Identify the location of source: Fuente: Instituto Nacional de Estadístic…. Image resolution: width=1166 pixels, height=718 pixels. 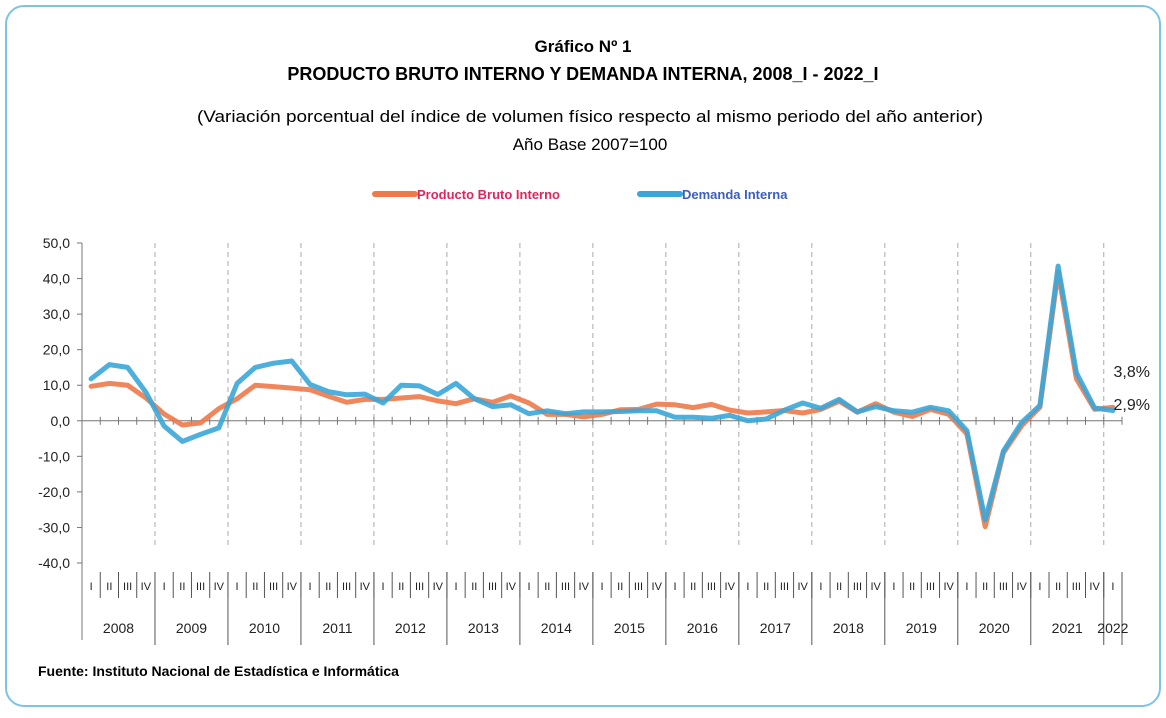
(218, 671).